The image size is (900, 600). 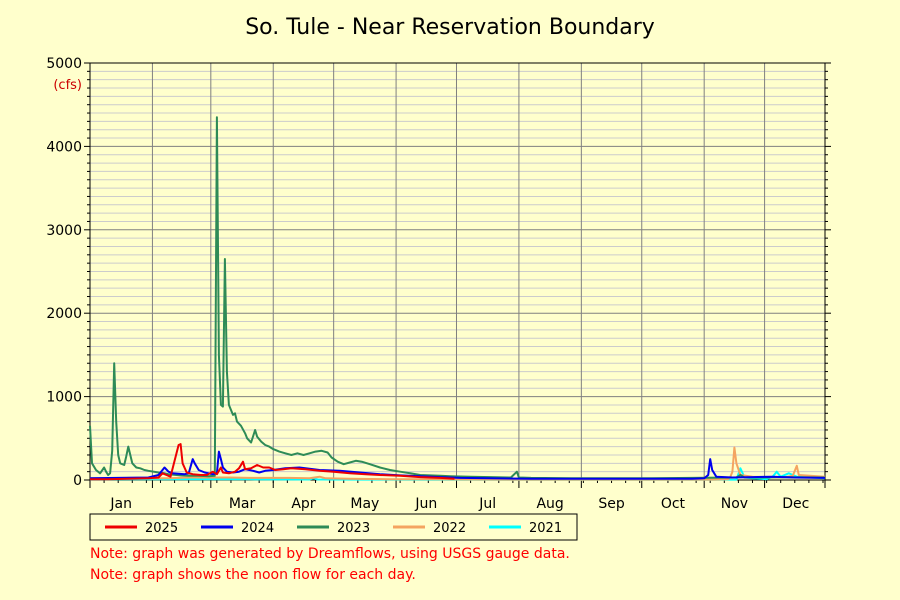 What do you see at coordinates (734, 504) in the screenshot?
I see `x-tick-label: Nov` at bounding box center [734, 504].